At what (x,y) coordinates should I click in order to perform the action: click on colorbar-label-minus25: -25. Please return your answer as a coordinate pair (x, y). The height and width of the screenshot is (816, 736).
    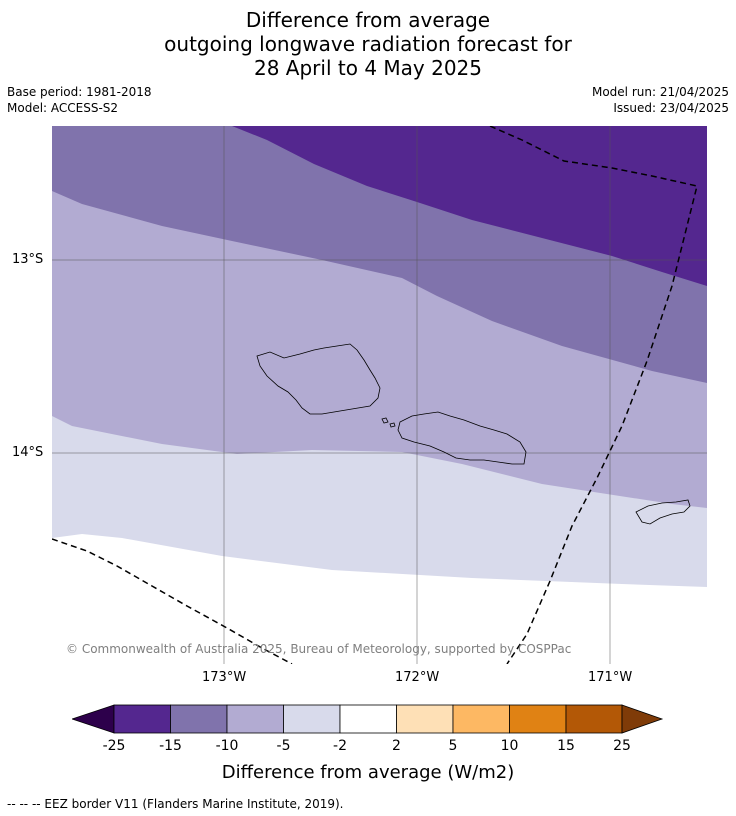
    Looking at the image, I should click on (114, 746).